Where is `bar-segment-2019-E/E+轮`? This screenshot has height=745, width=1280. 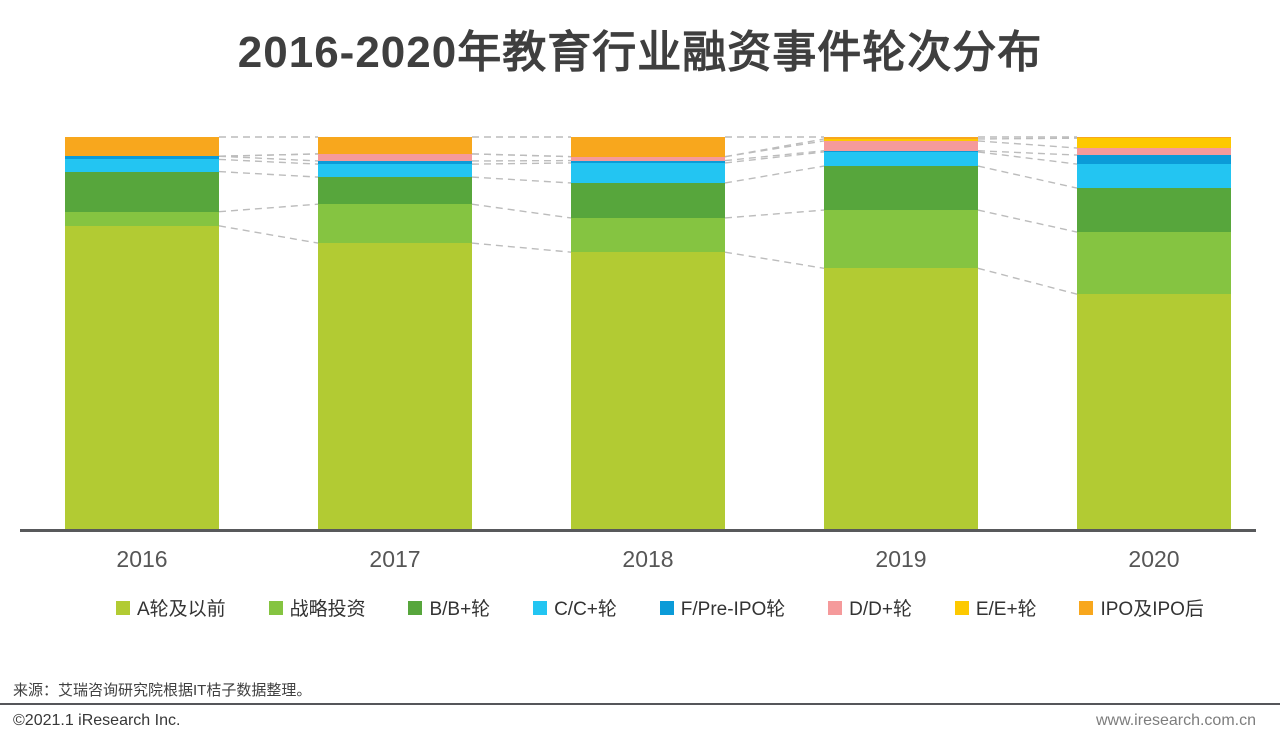 bar-segment-2019-E/E+轮 is located at coordinates (901, 139).